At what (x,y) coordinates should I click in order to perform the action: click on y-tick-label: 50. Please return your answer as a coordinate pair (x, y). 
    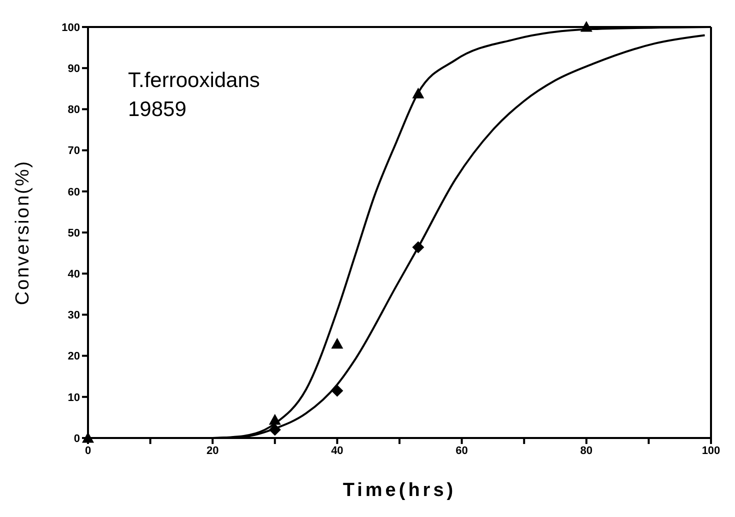
    Looking at the image, I should click on (74, 233).